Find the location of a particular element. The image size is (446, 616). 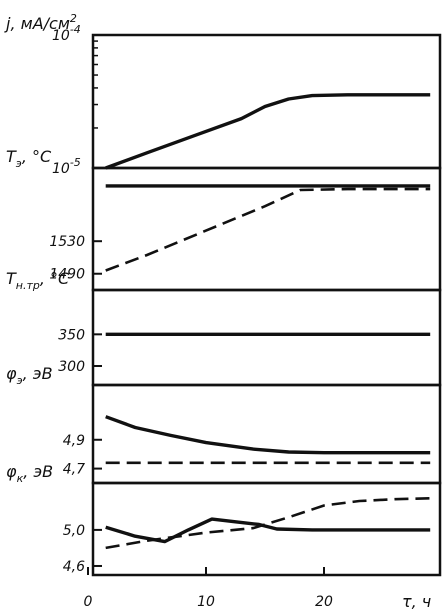

y-tick-exponent: -4 is located at coordinates (75, 29).